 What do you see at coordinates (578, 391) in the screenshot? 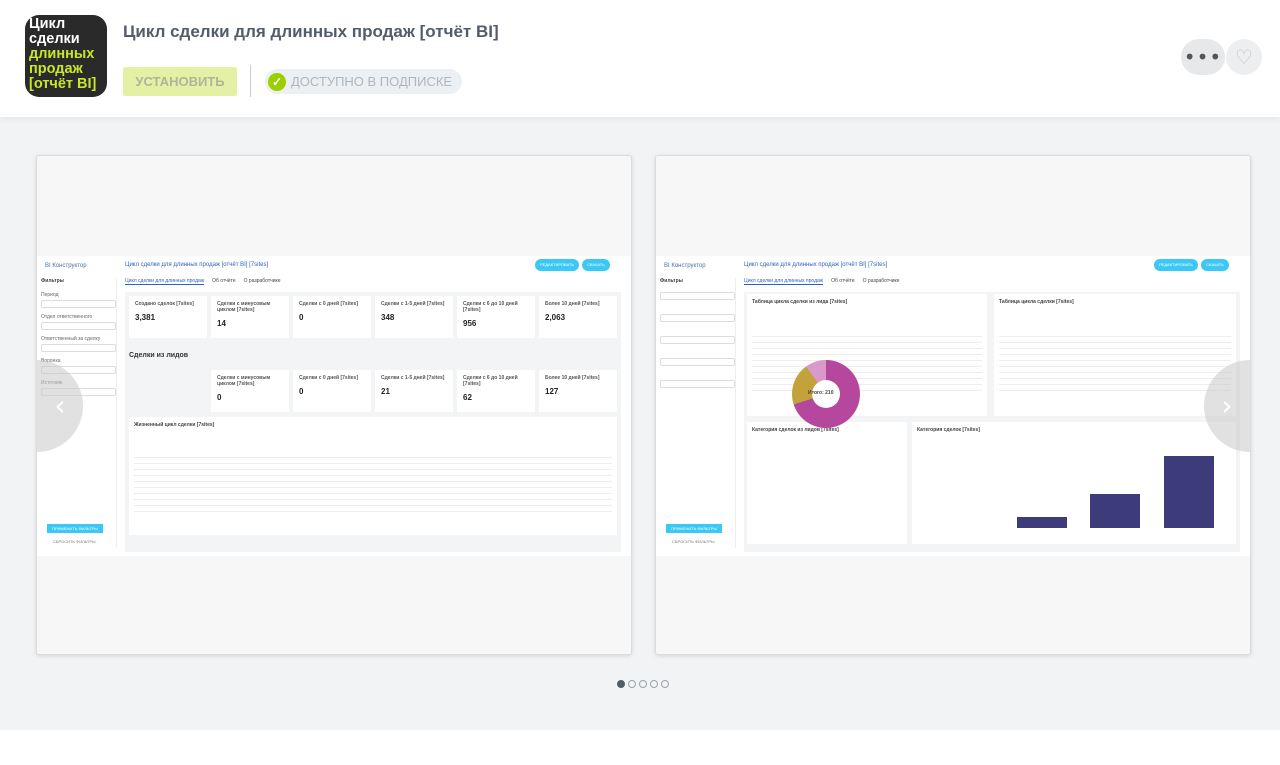
I see `lead-stat-card: Более 10 дней [7sites] 127` at bounding box center [578, 391].